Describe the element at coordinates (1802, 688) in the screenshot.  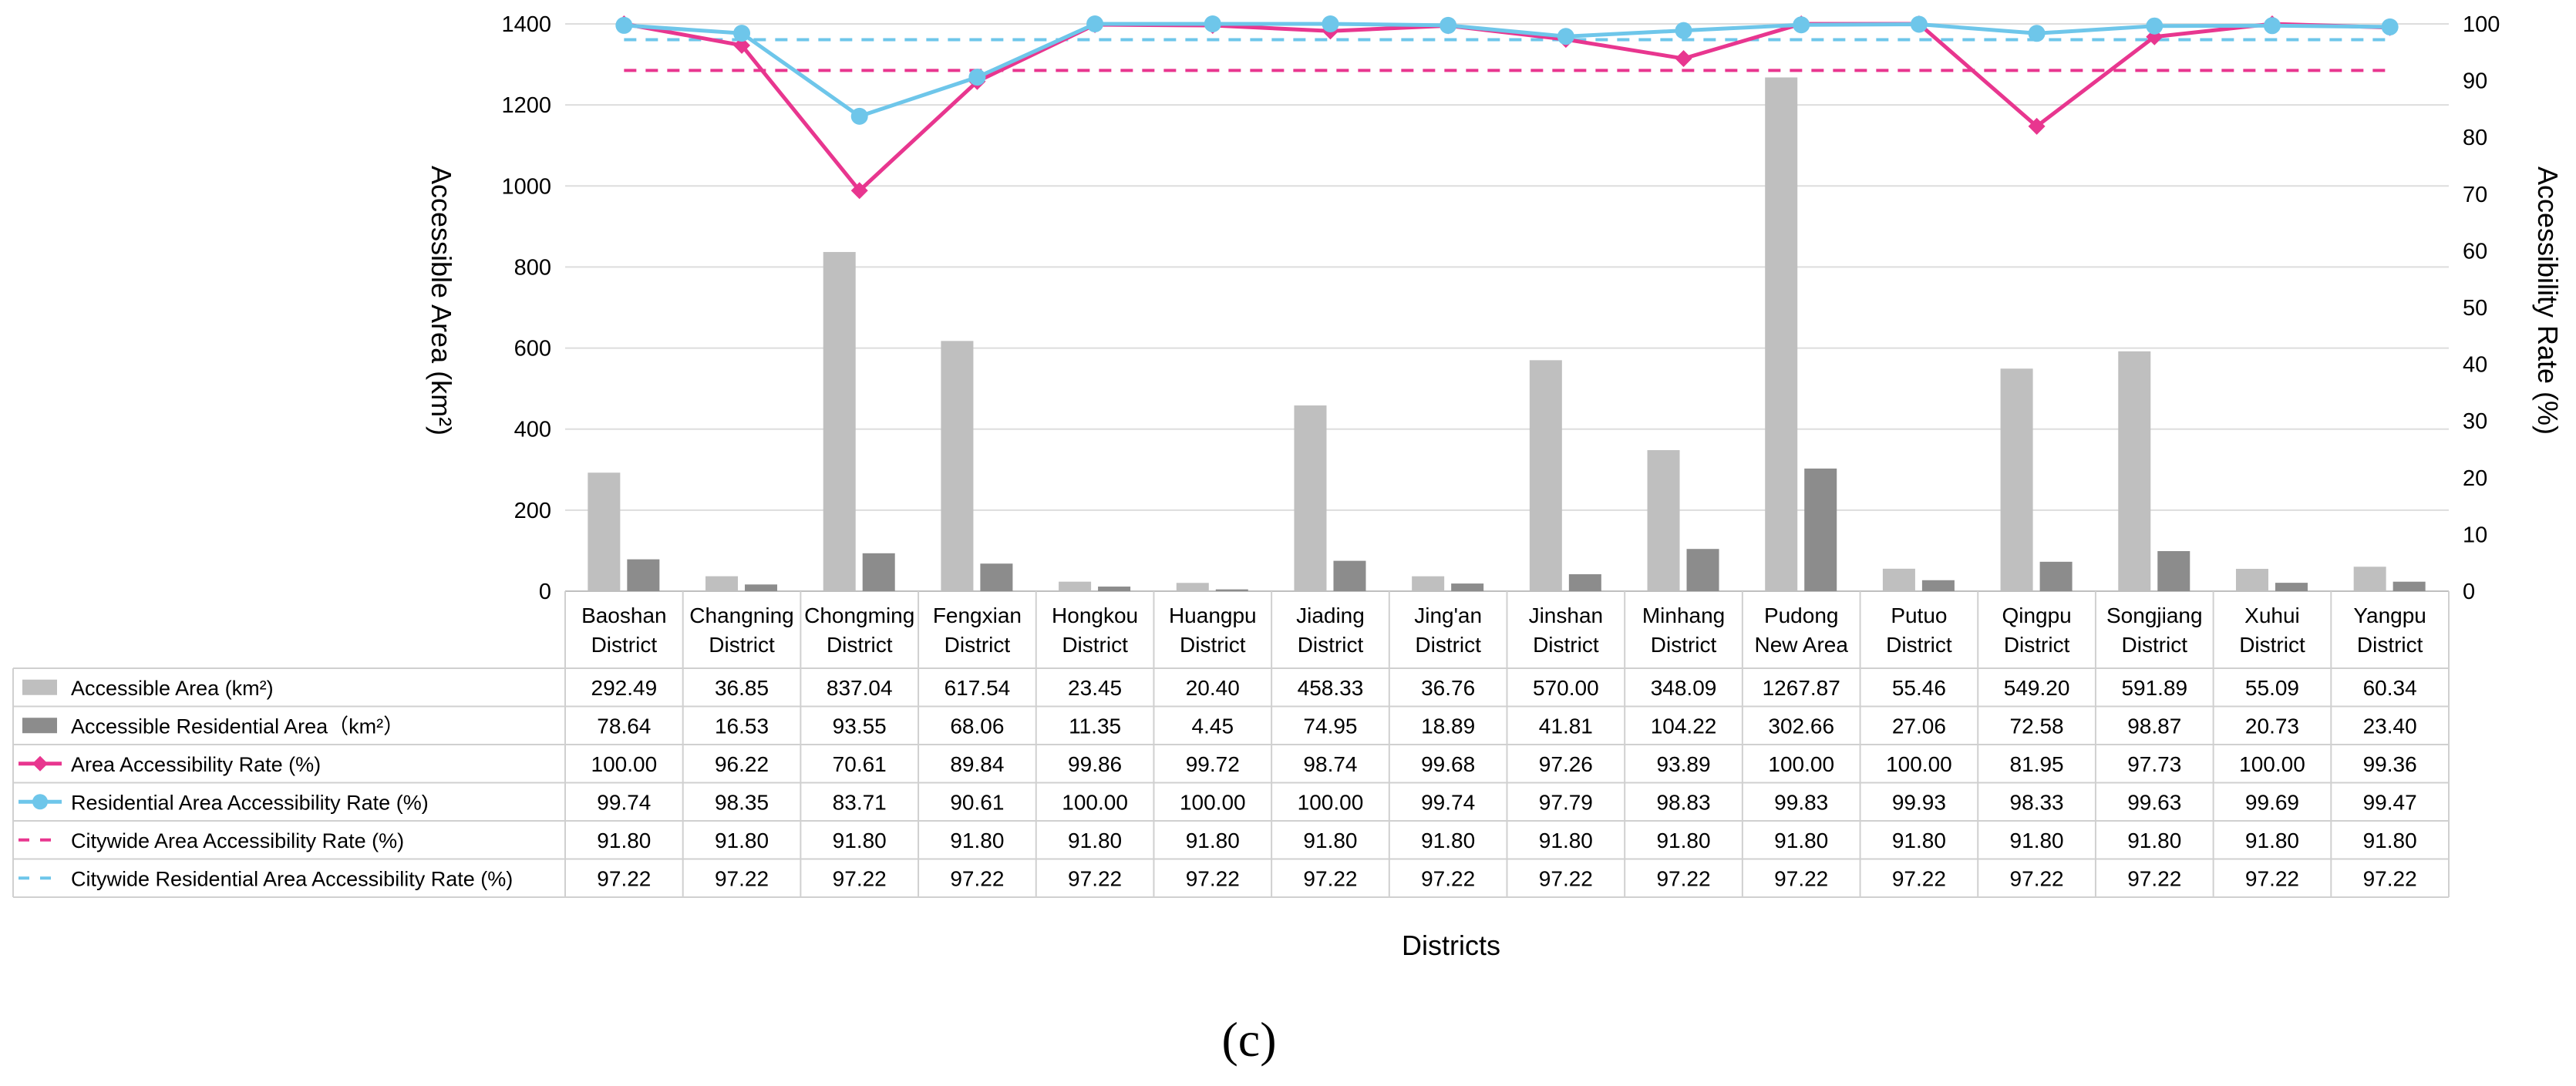
I see `data-label: 1267.87` at that location.